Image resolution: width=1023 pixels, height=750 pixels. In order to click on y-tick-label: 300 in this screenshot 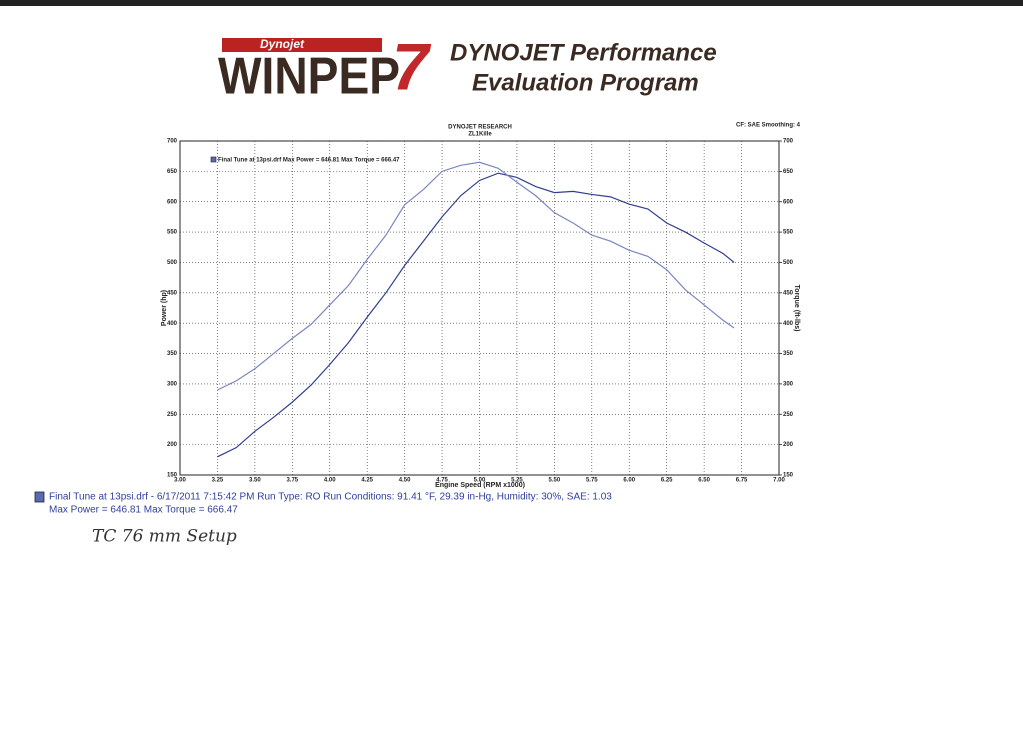, I will do `click(172, 384)`.